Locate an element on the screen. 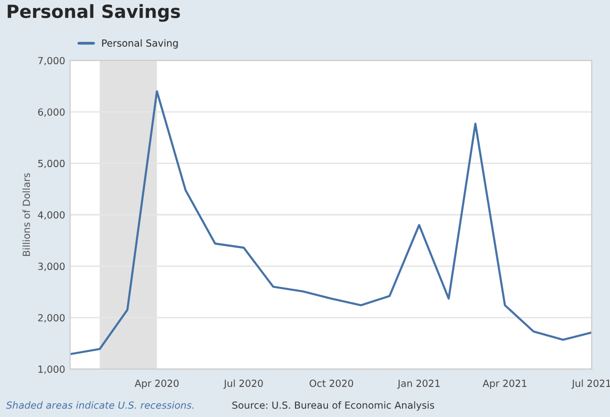 The width and height of the screenshot is (610, 417). y-axis-title: Billions of Dollars is located at coordinates (26, 214).